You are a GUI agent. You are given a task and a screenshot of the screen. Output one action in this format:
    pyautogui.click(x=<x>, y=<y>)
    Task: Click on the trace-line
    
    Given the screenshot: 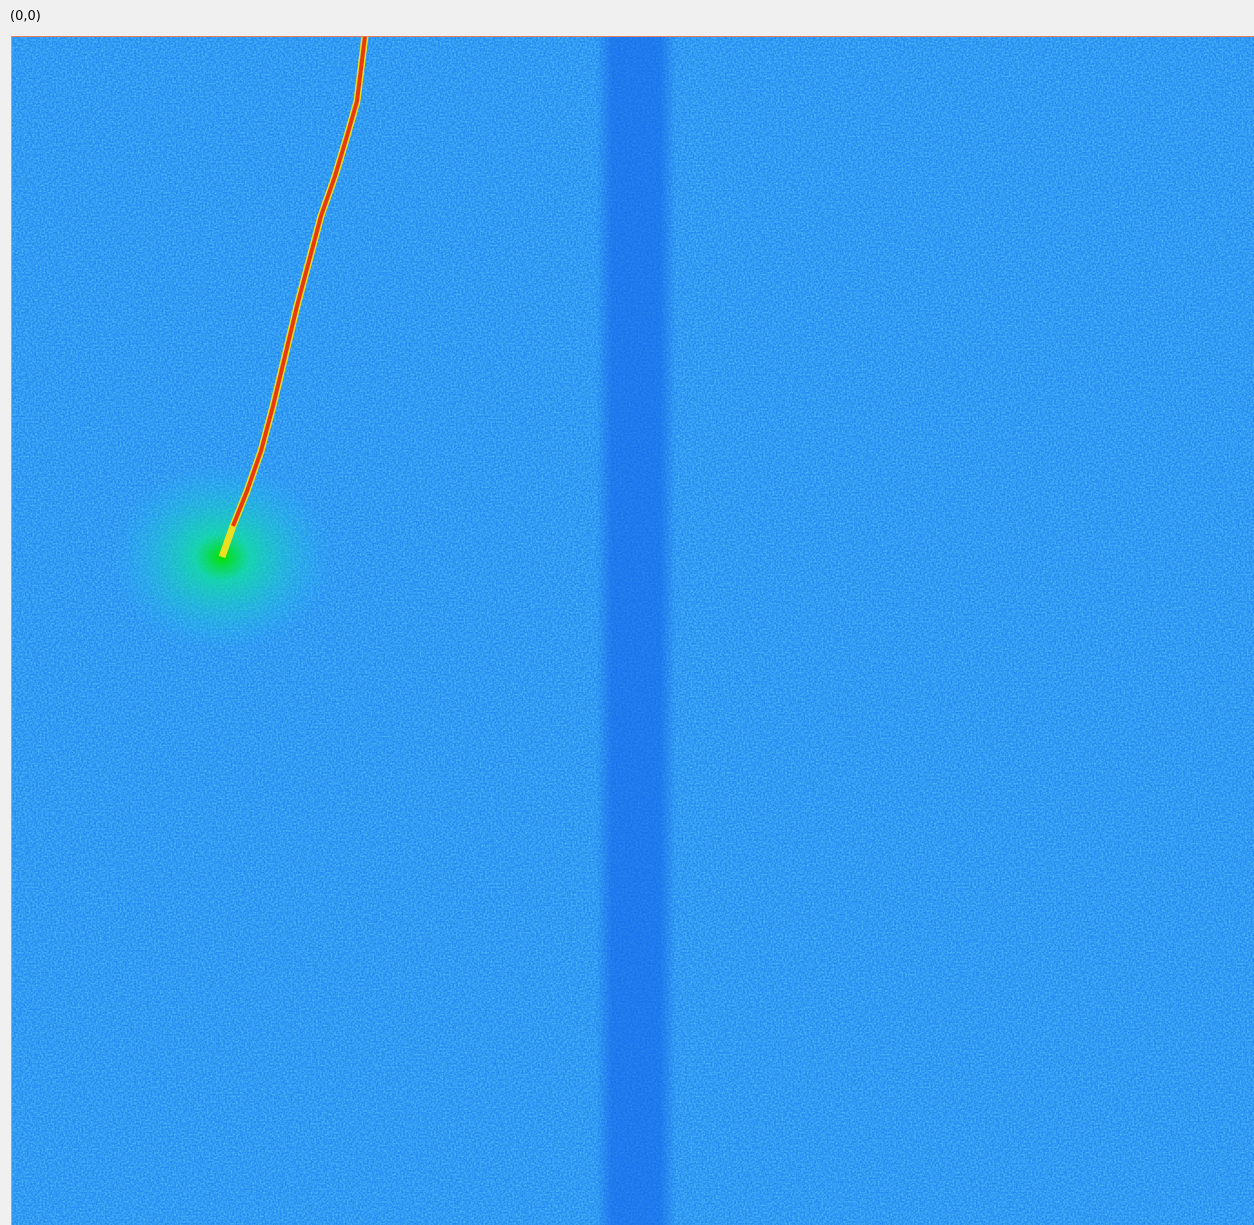 What is the action you would take?
    pyautogui.click(x=299, y=281)
    